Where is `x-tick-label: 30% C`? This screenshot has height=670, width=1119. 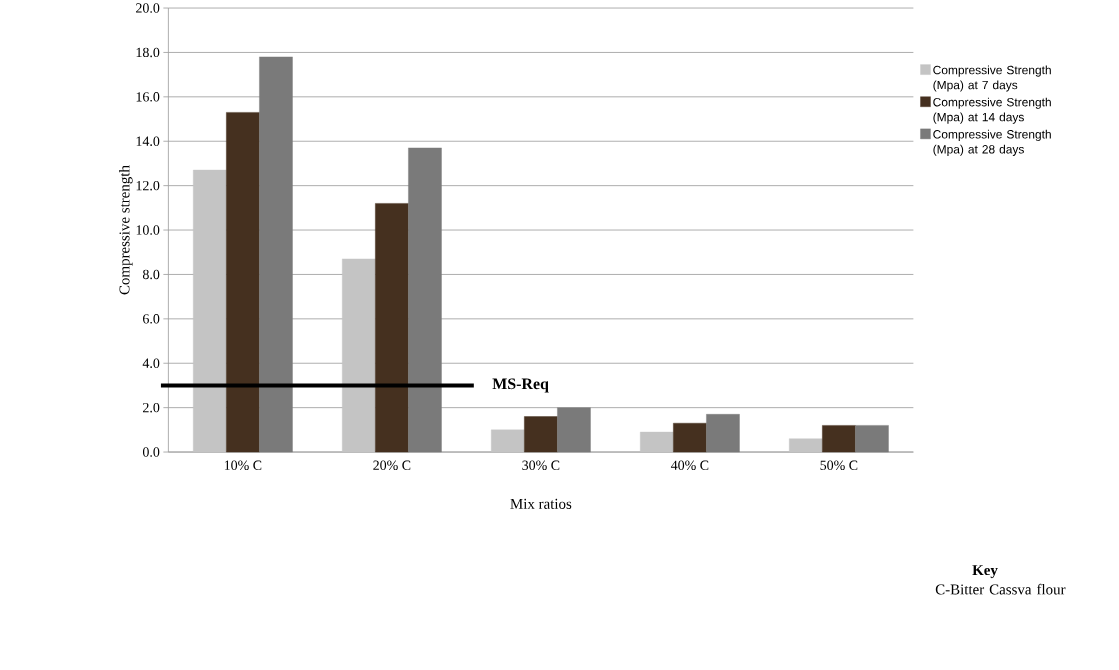 x-tick-label: 30% C is located at coordinates (541, 465).